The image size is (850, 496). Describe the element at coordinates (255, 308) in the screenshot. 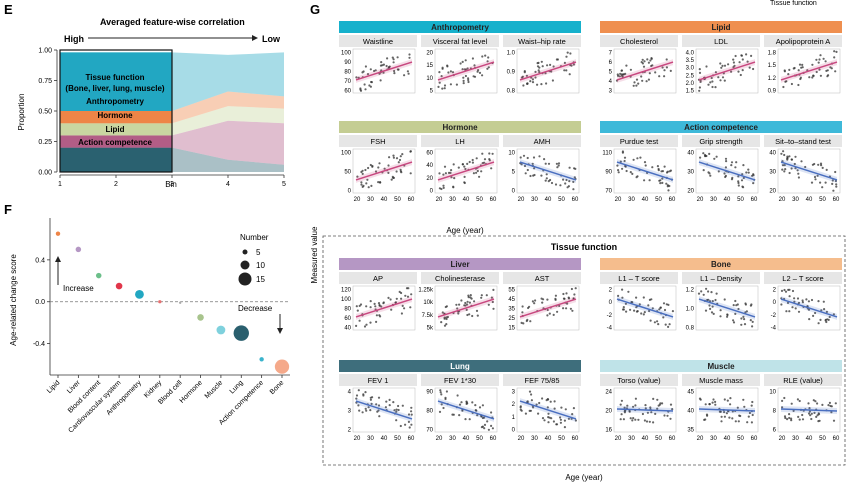

I see `decrease-label: Decrease` at that location.